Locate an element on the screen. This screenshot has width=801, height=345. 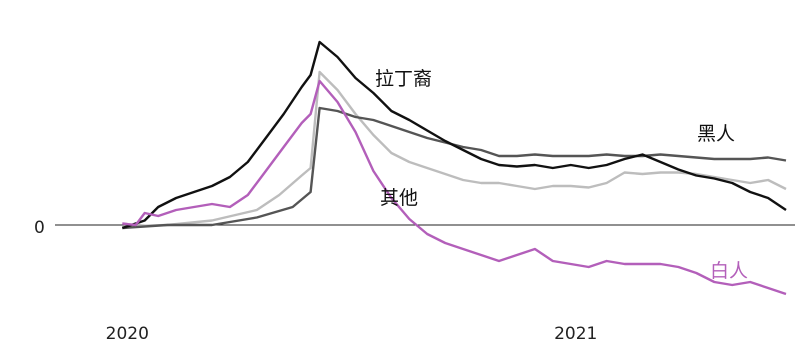
series-label-0: 其他 is located at coordinates (399, 198).